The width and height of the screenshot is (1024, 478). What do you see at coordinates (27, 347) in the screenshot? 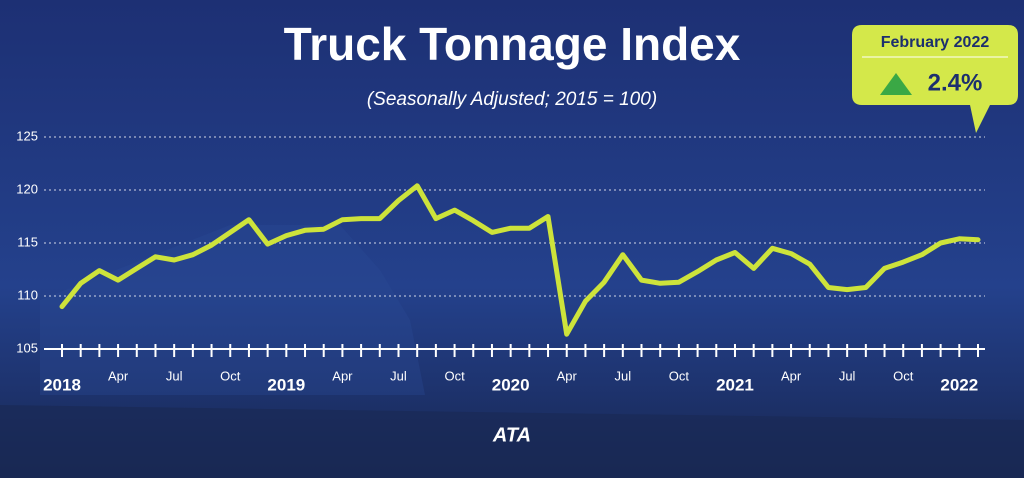
I see `y-tick-label: 105` at bounding box center [27, 347].